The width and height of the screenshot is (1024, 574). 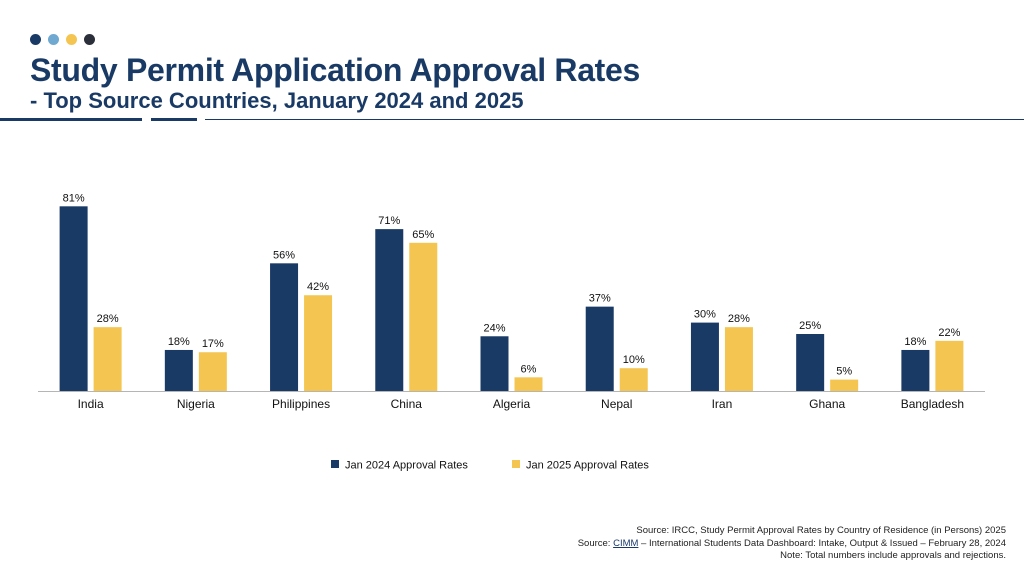 I want to click on data-label-nigeria-series-2: 17%, so click(x=213, y=344).